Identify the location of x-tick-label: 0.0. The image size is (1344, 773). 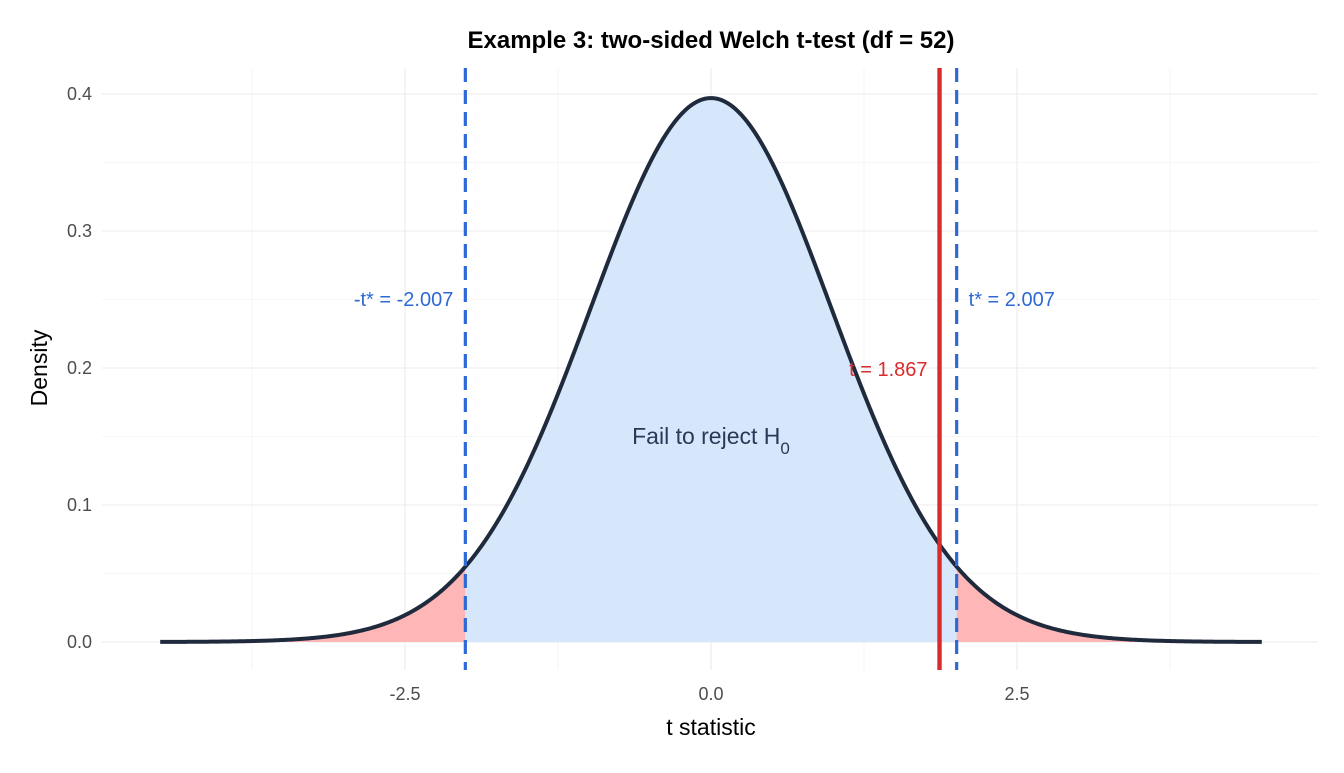
(710, 694).